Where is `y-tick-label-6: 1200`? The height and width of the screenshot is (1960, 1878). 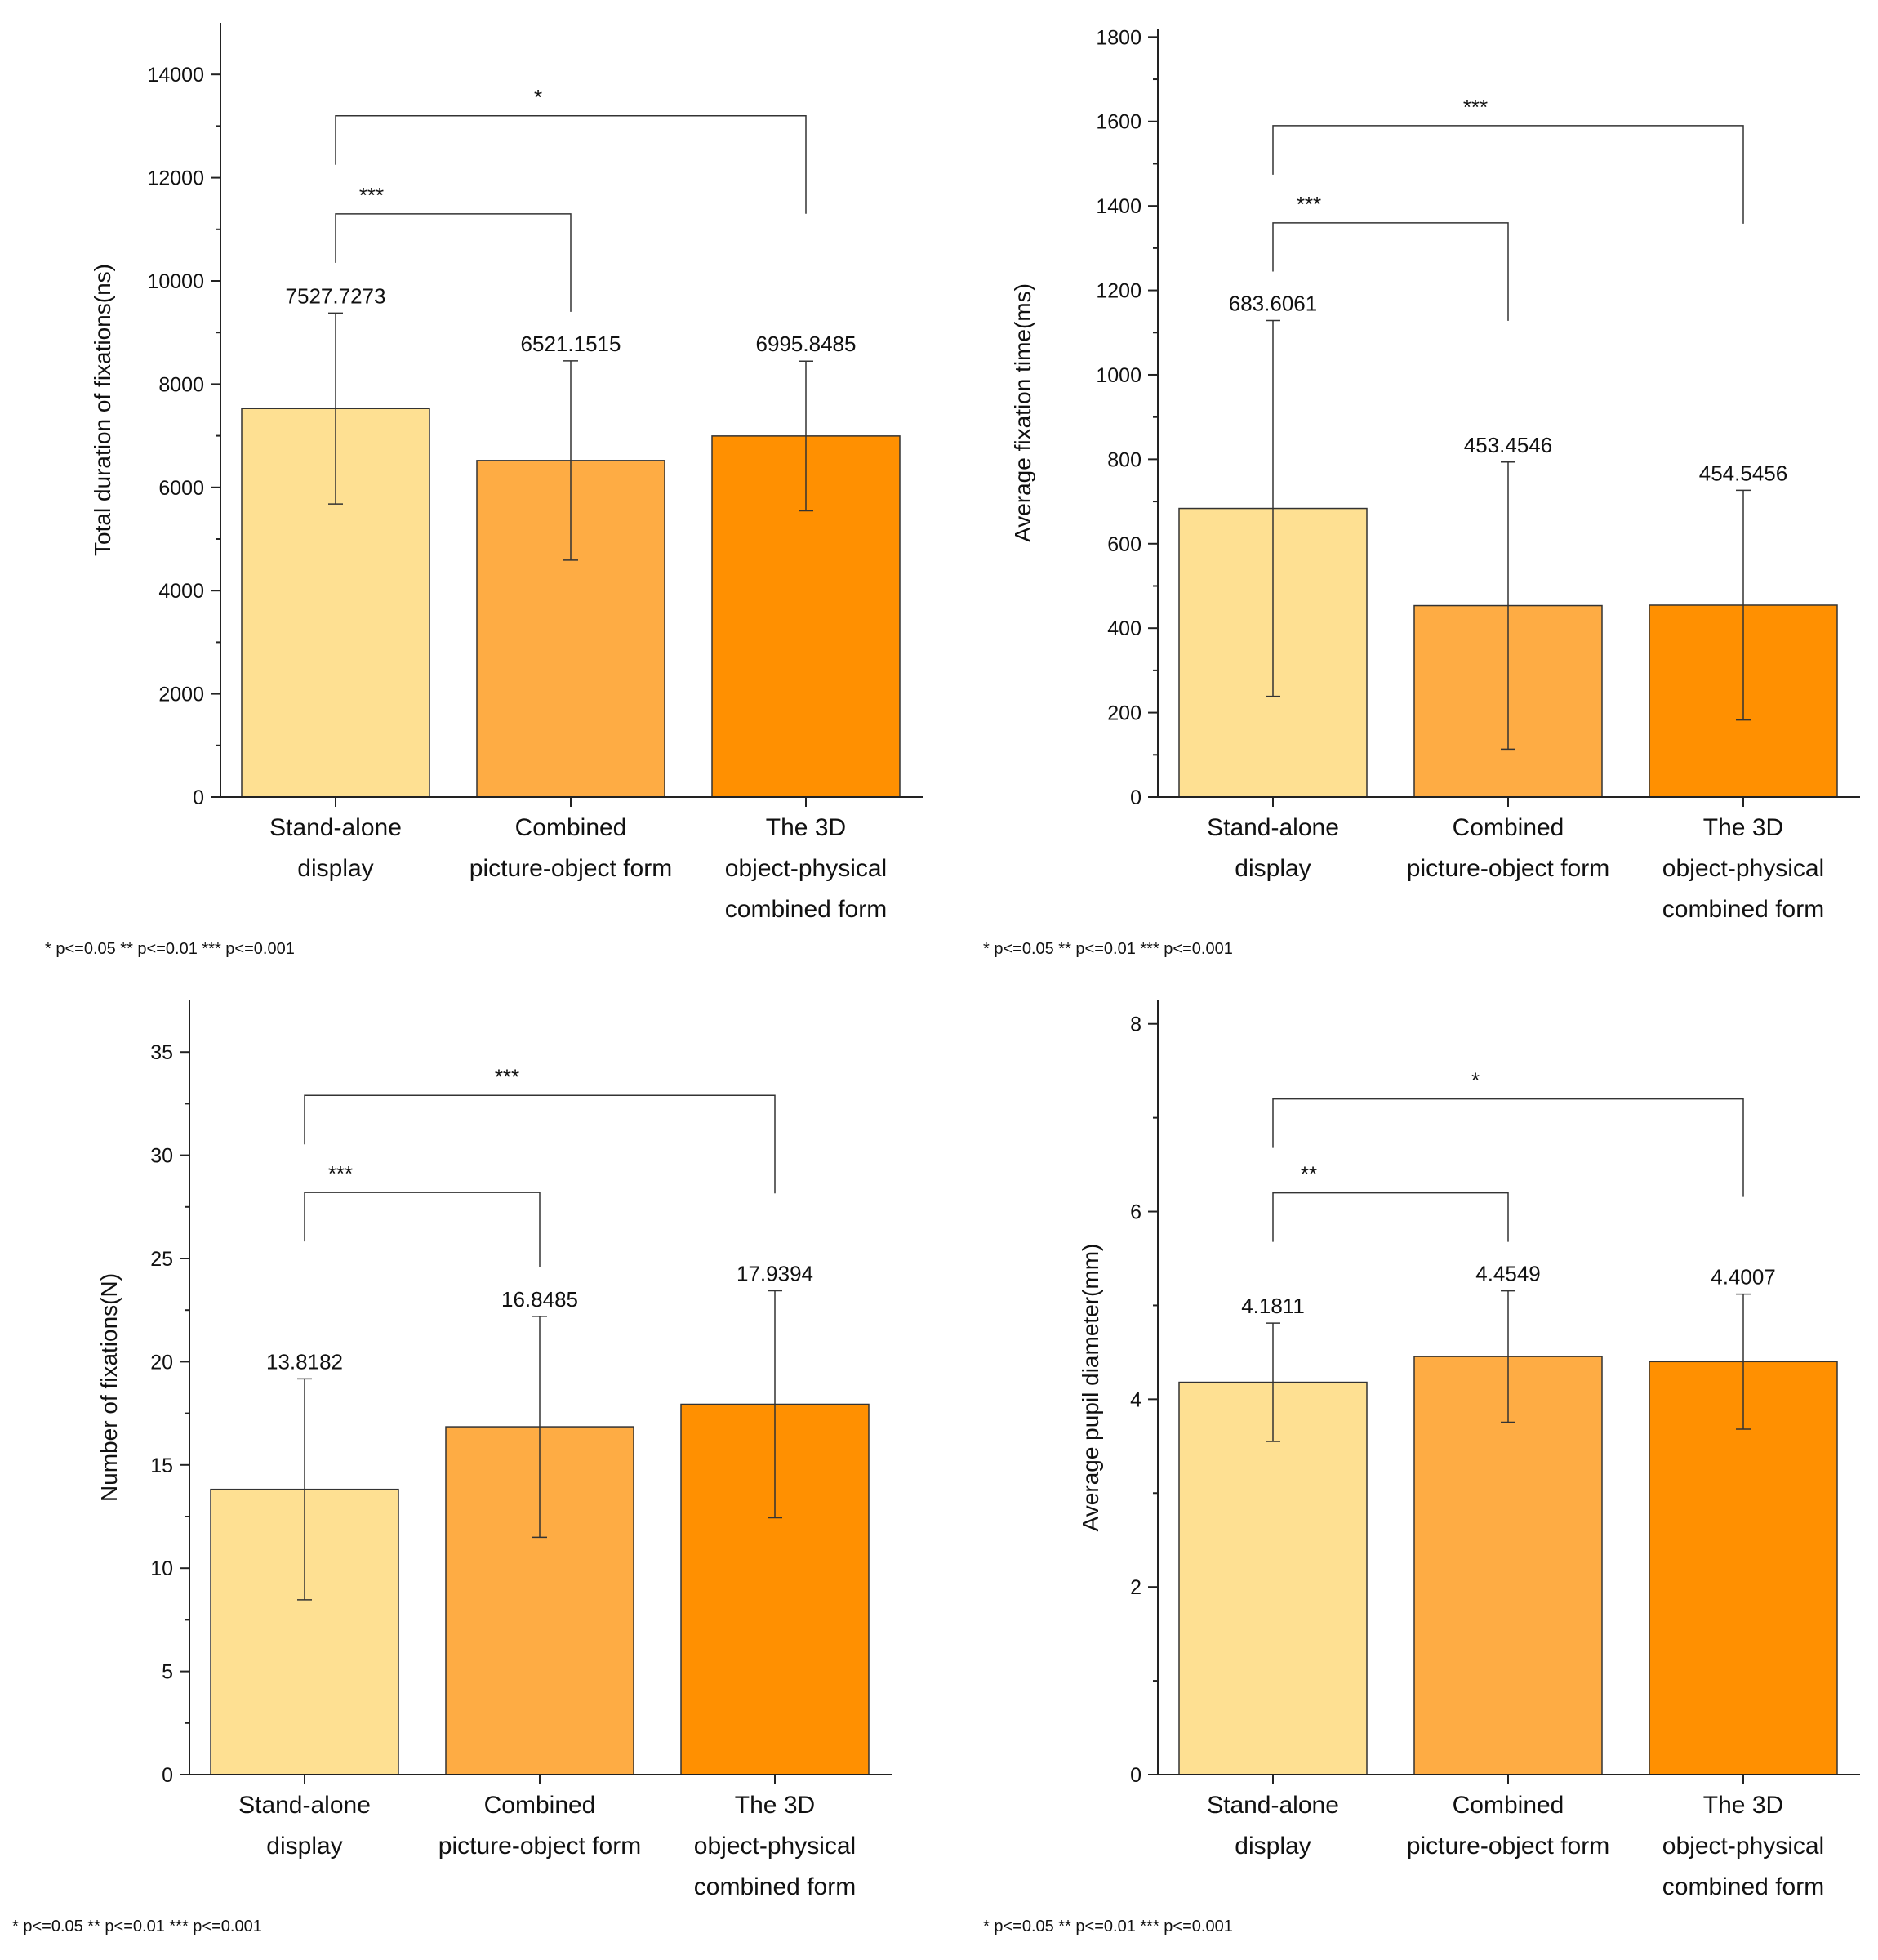
y-tick-label-6: 1200 is located at coordinates (1118, 291).